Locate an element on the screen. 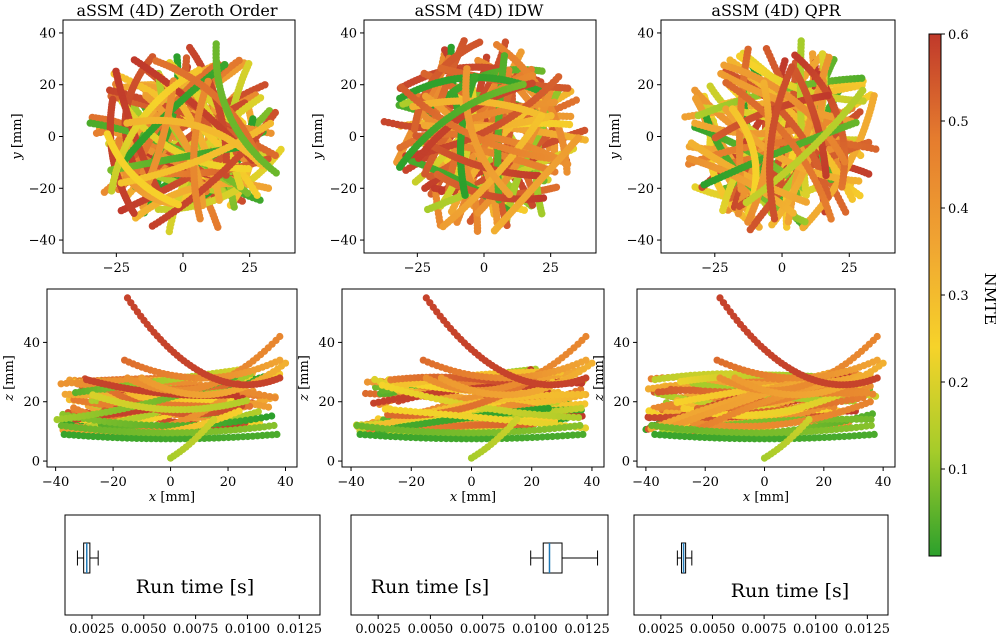 This screenshot has height=639, width=996. x-tick-label: −25 is located at coordinates (116, 268).